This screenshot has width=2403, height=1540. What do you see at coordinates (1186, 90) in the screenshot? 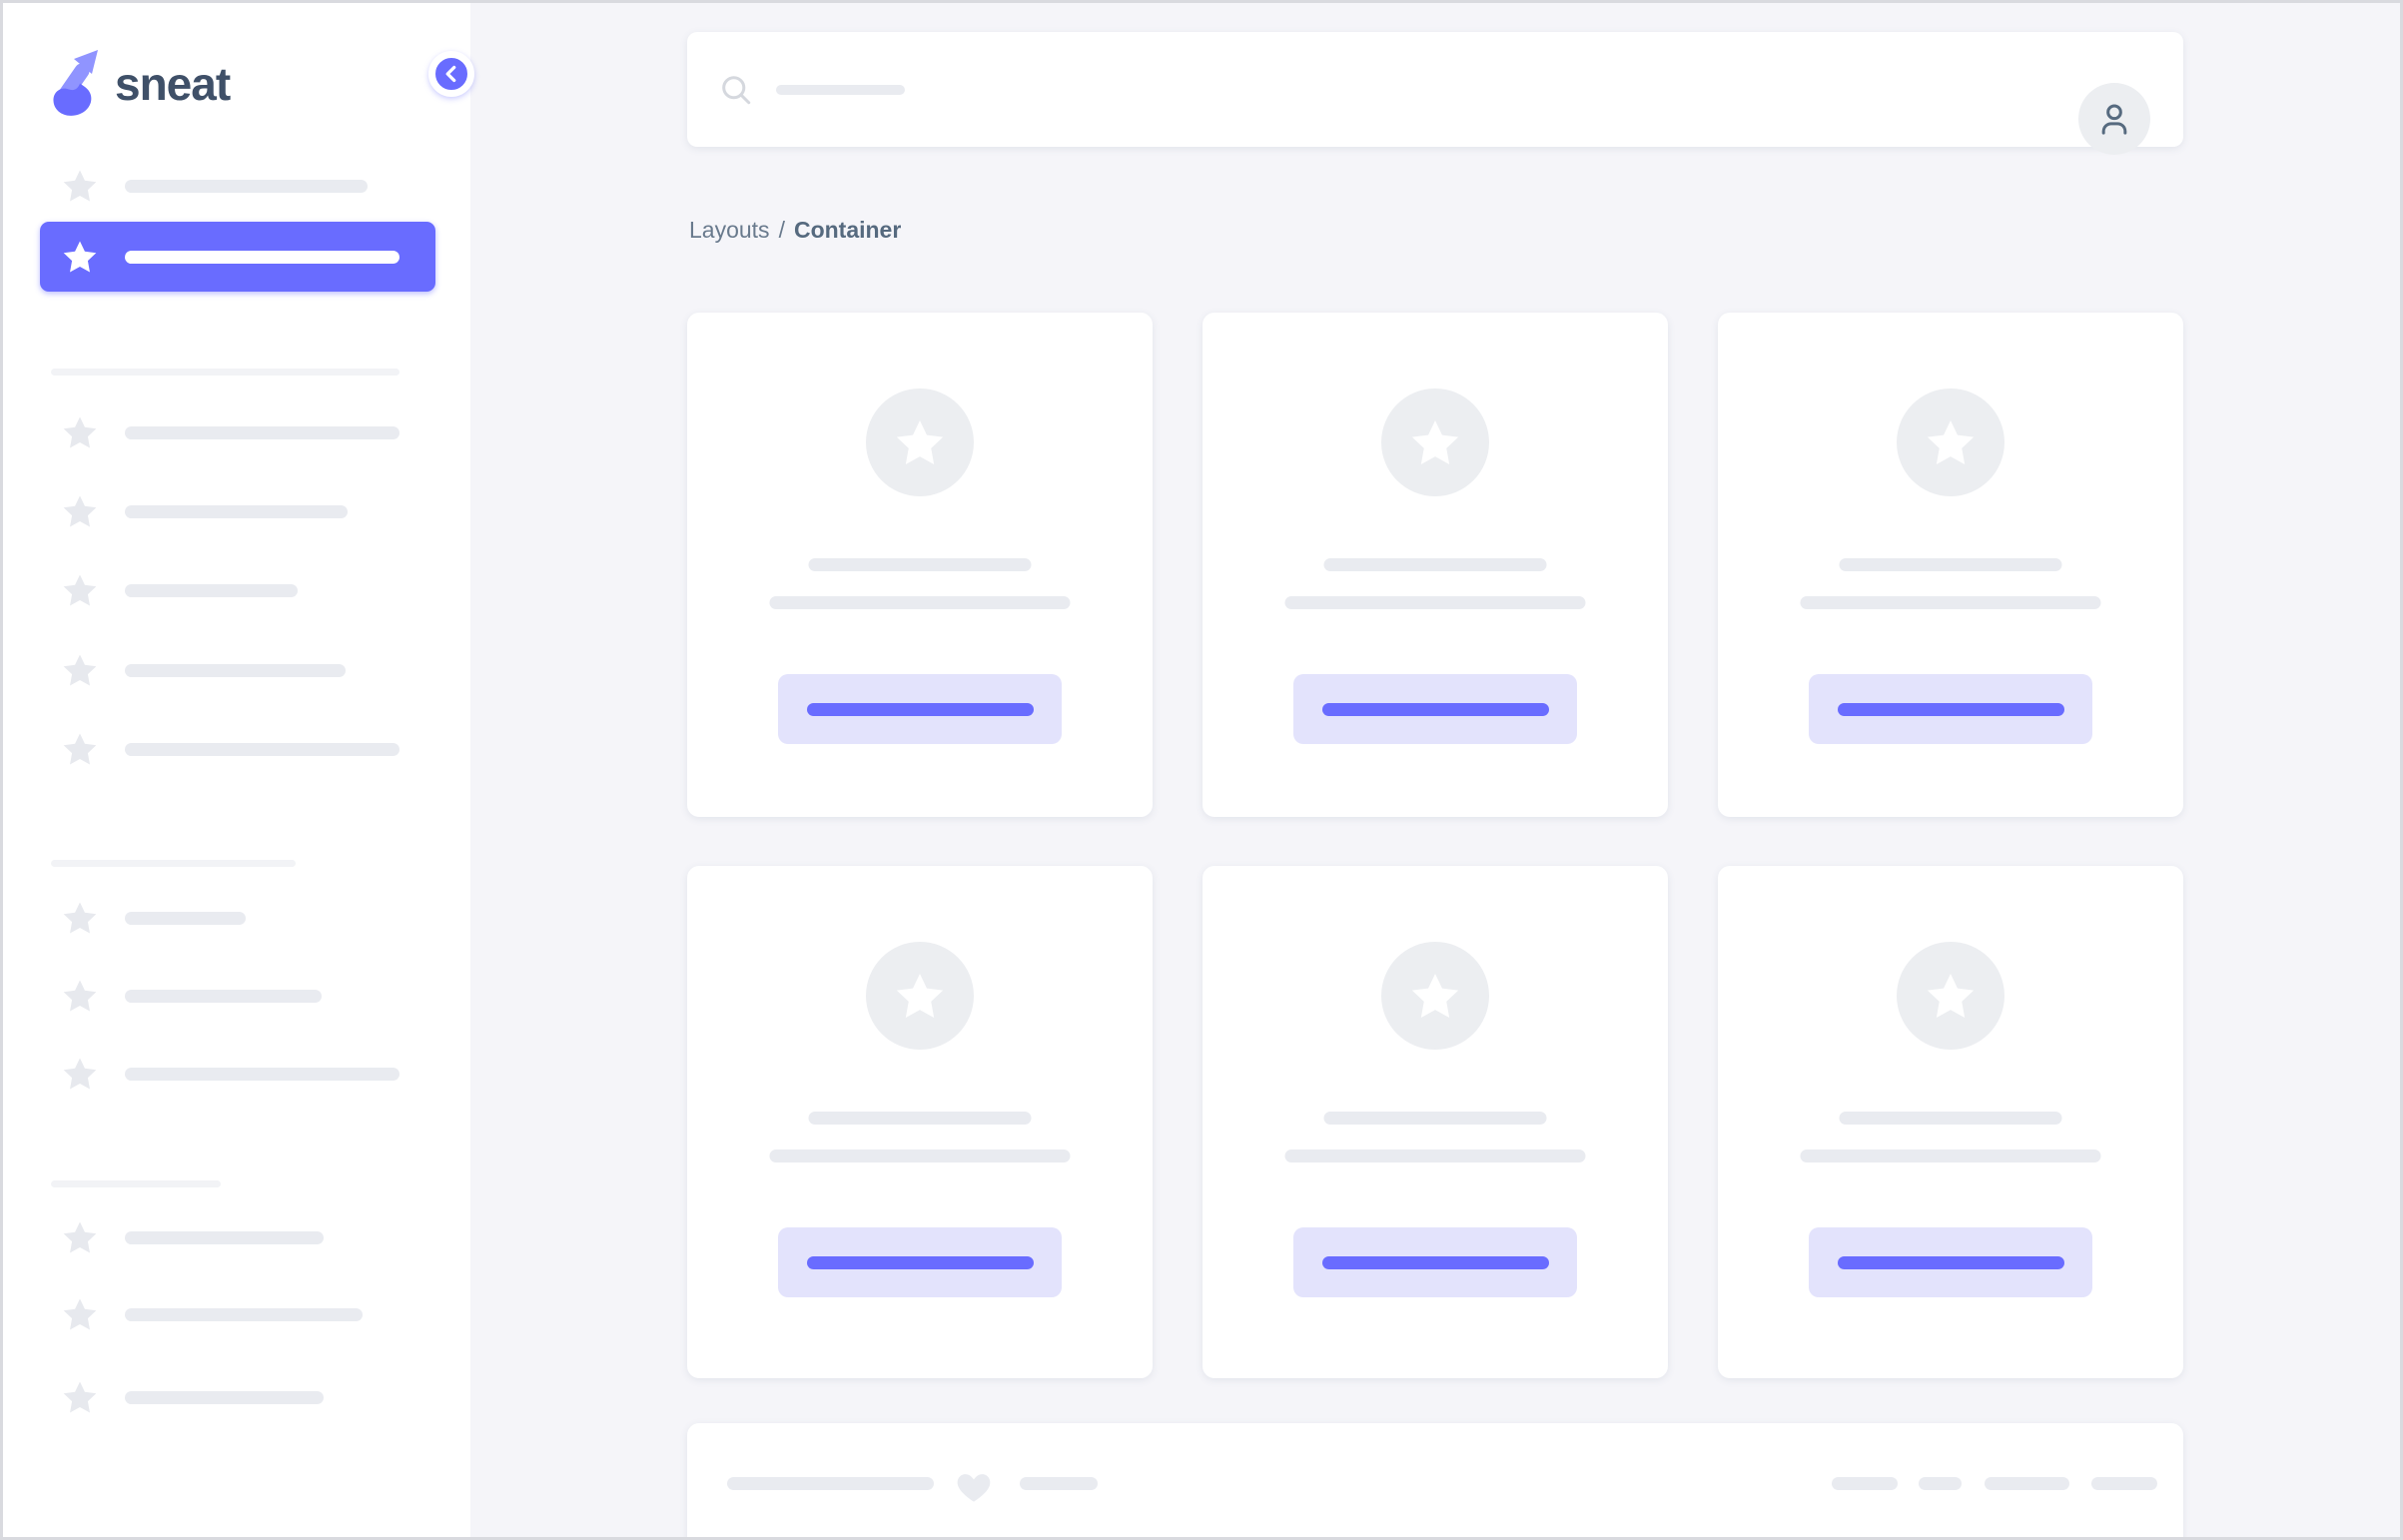
I see `search-input` at bounding box center [1186, 90].